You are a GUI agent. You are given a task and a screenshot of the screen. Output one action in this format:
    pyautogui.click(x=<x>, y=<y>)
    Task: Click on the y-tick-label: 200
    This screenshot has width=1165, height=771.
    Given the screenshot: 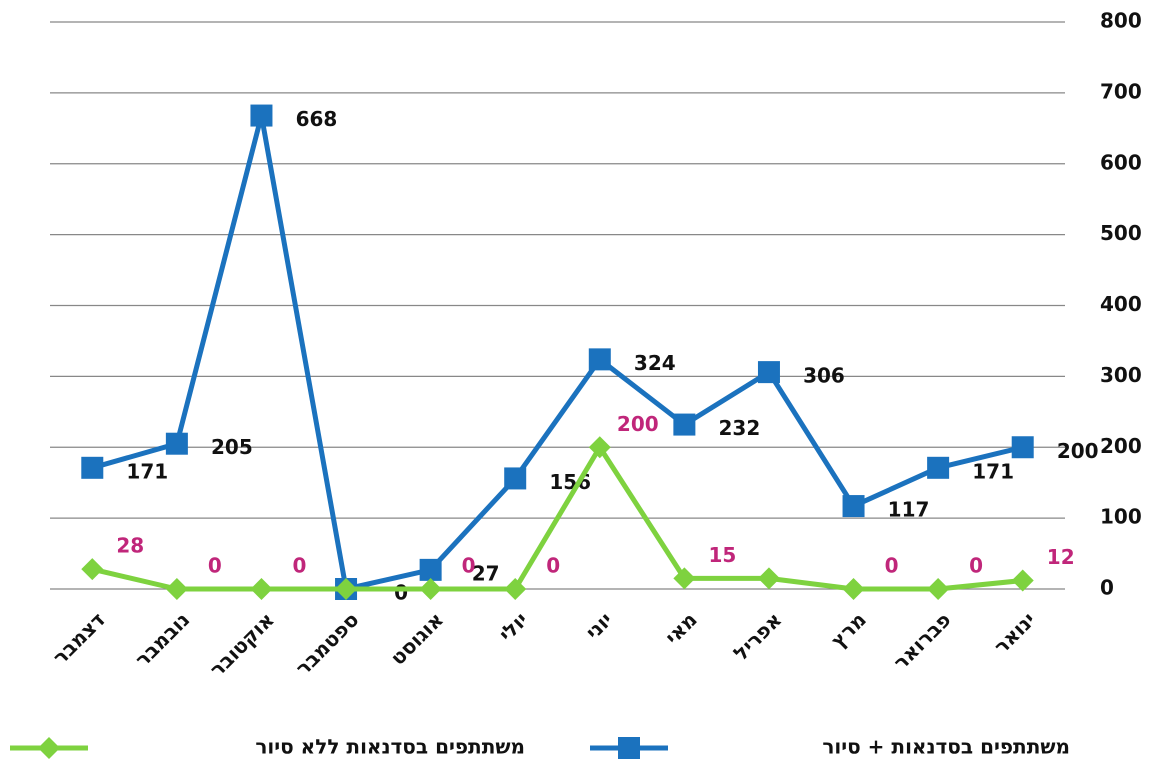 What is the action you would take?
    pyautogui.click(x=1121, y=446)
    